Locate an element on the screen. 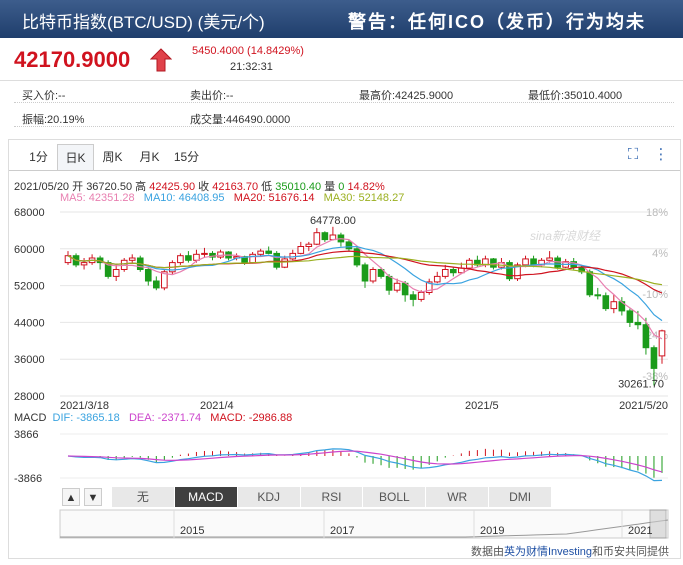 This screenshot has height=565, width=683. indicator-tabs: 无 MACD KDJ RSI BOLL WR DMI is located at coordinates (332, 497).